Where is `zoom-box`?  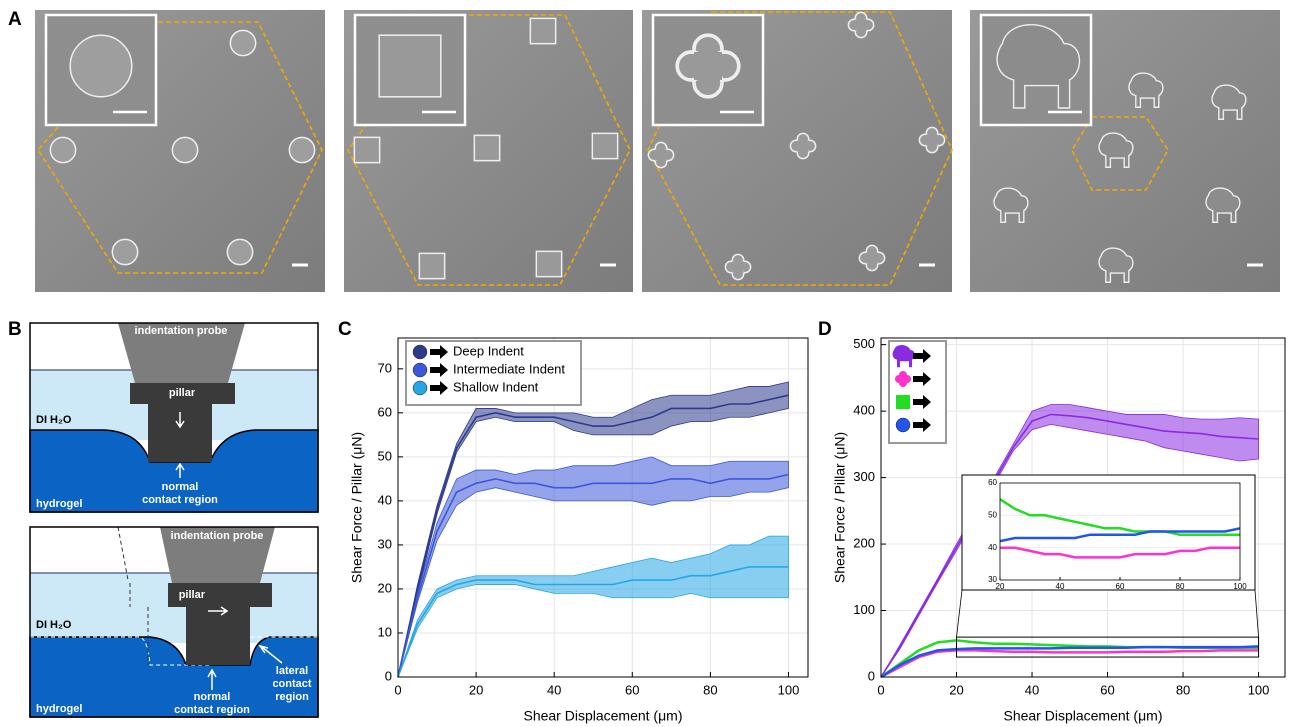 zoom-box is located at coordinates (1108, 647).